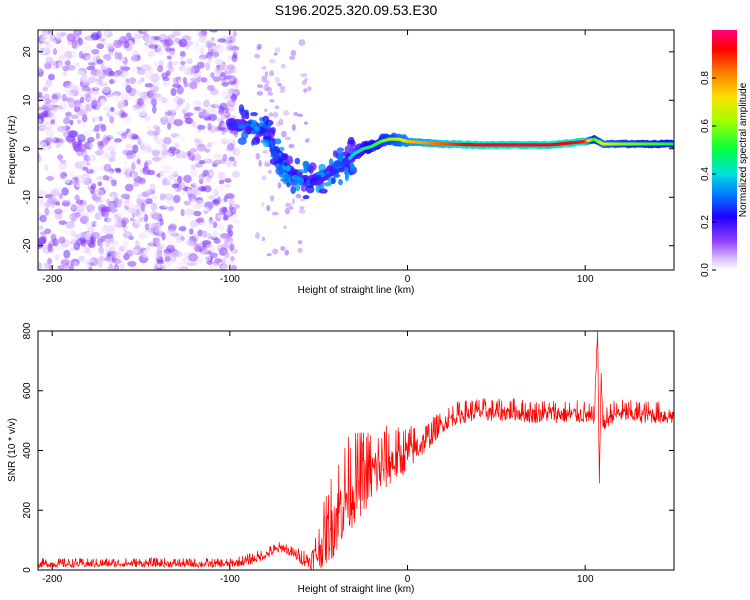  I want to click on y-tick-label: 400, so click(27, 450).